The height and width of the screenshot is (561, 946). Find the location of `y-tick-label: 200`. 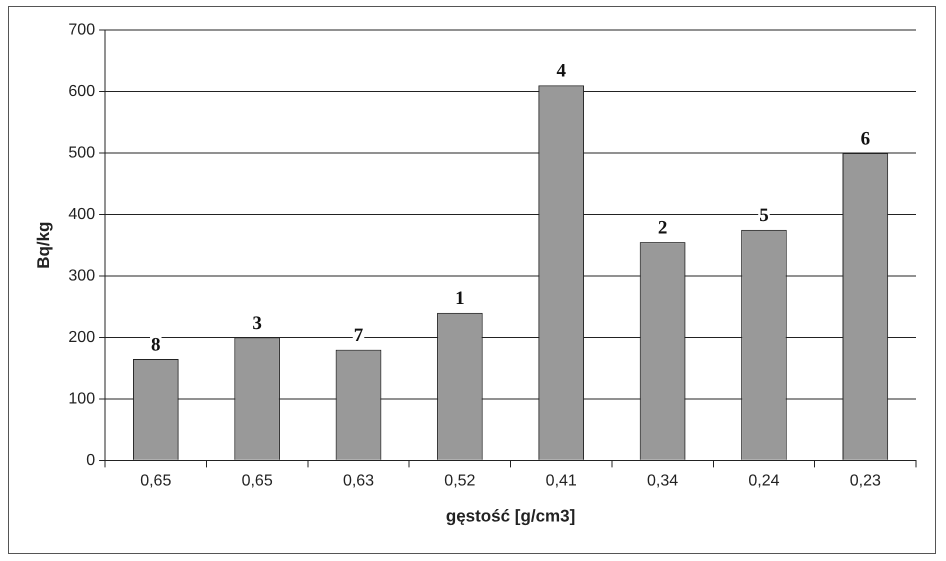

y-tick-label: 200 is located at coordinates (82, 337).